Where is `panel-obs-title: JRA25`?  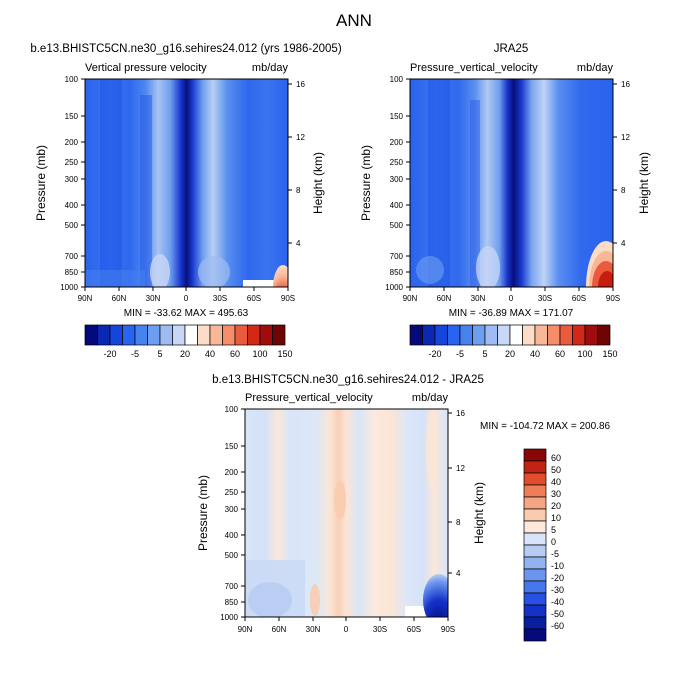 panel-obs-title: JRA25 is located at coordinates (511, 49).